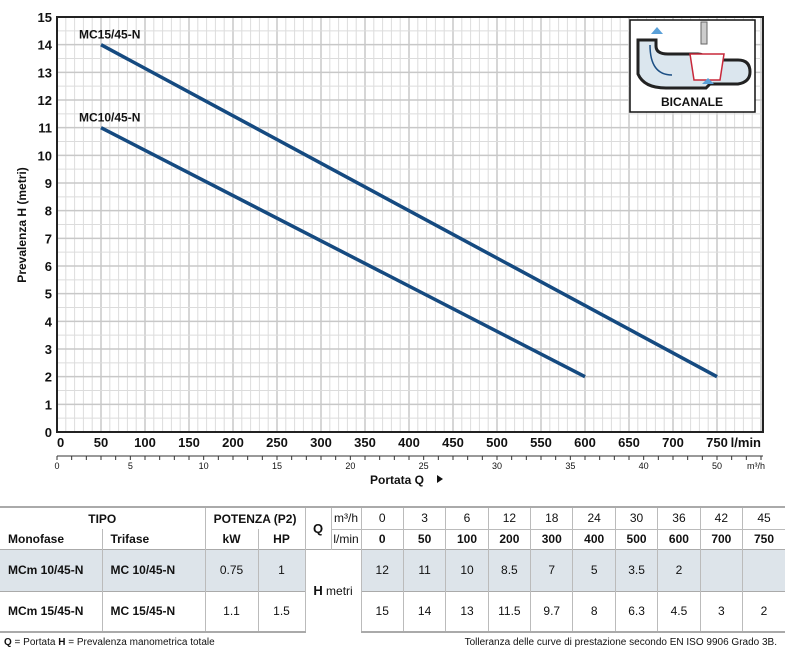 The image size is (785, 656). What do you see at coordinates (321, 442) in the screenshot?
I see `x-tick-label: 300` at bounding box center [321, 442].